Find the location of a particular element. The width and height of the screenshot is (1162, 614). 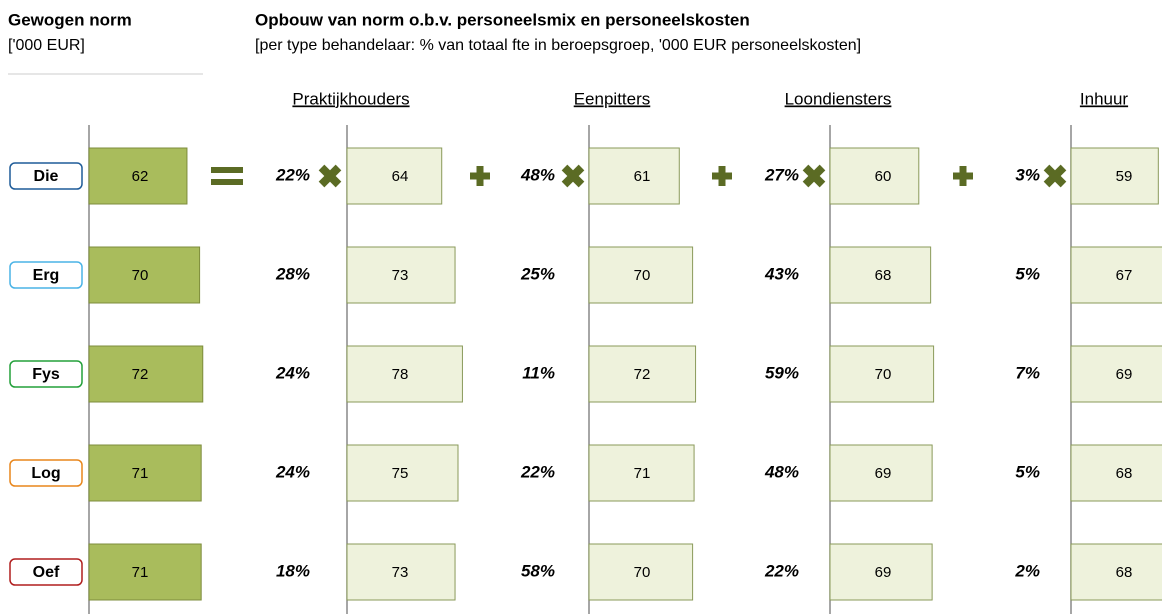

row-label: Die is located at coordinates (46, 176).